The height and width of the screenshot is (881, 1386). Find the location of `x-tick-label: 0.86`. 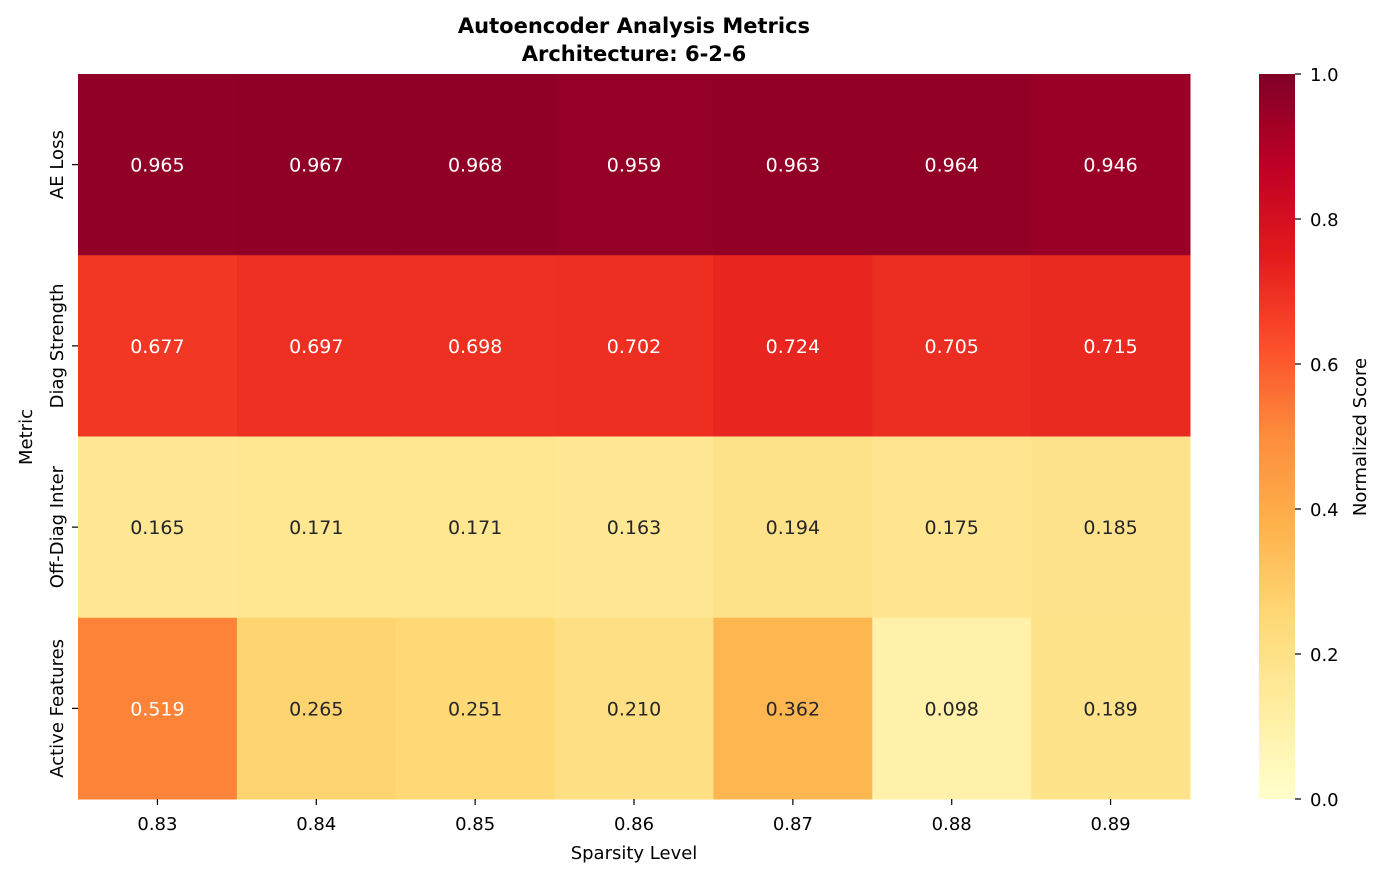

x-tick-label: 0.86 is located at coordinates (634, 824).